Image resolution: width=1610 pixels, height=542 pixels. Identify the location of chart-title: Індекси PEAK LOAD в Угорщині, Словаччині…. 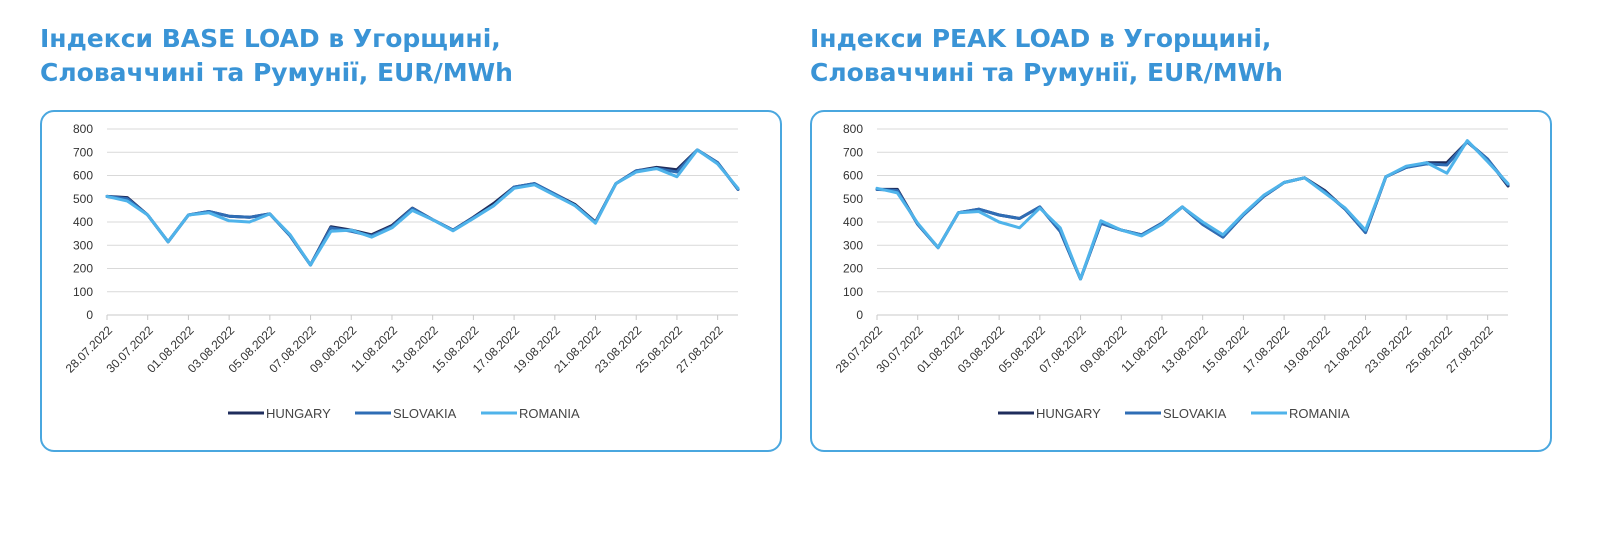
(1160, 56).